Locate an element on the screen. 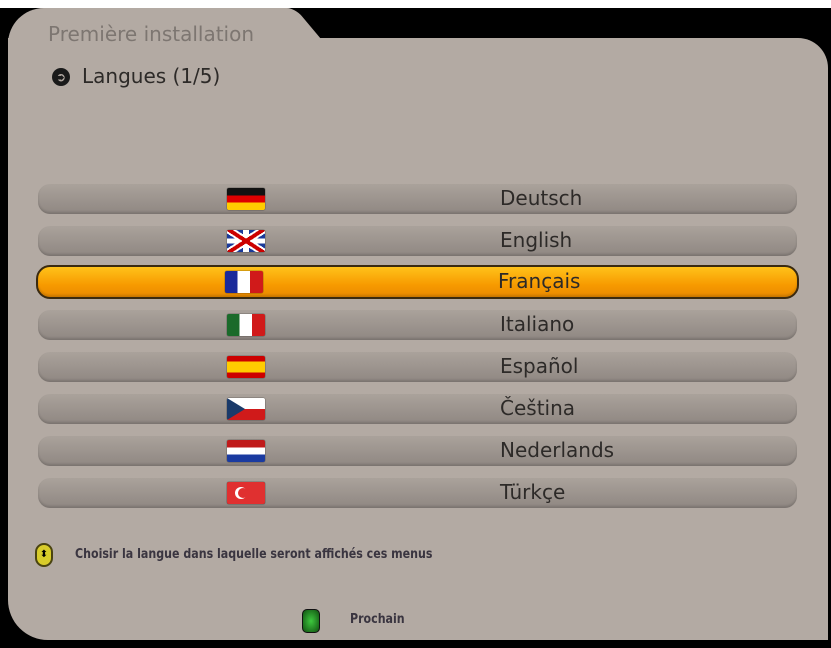 The height and width of the screenshot is (648, 831). page-title: Première installation is located at coordinates (151, 34).